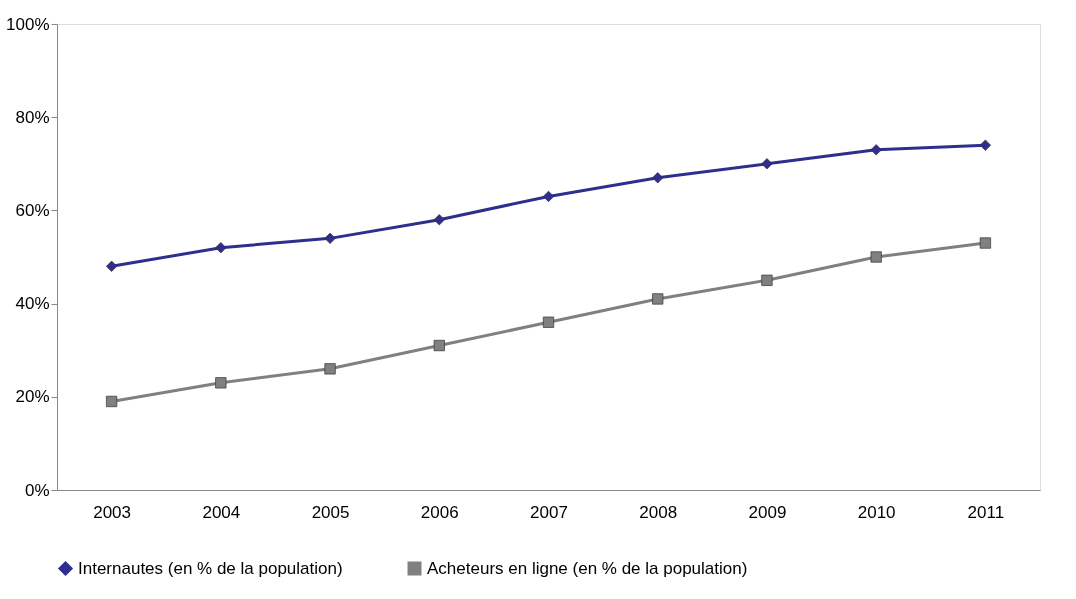  I want to click on legend-label: Internautes (en % de la population), so click(210, 568).